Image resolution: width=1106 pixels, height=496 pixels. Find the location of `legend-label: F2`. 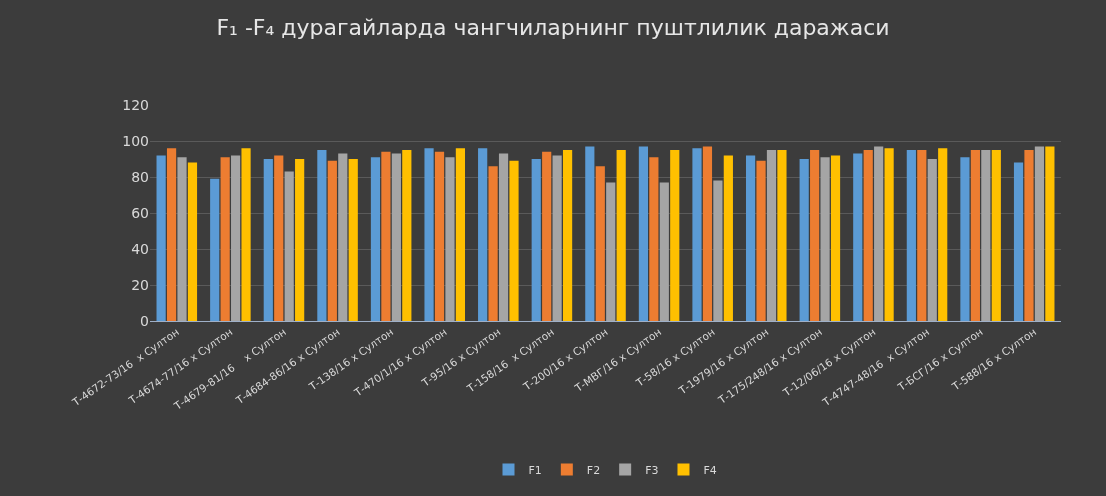

legend-label: F2 is located at coordinates (593, 470).